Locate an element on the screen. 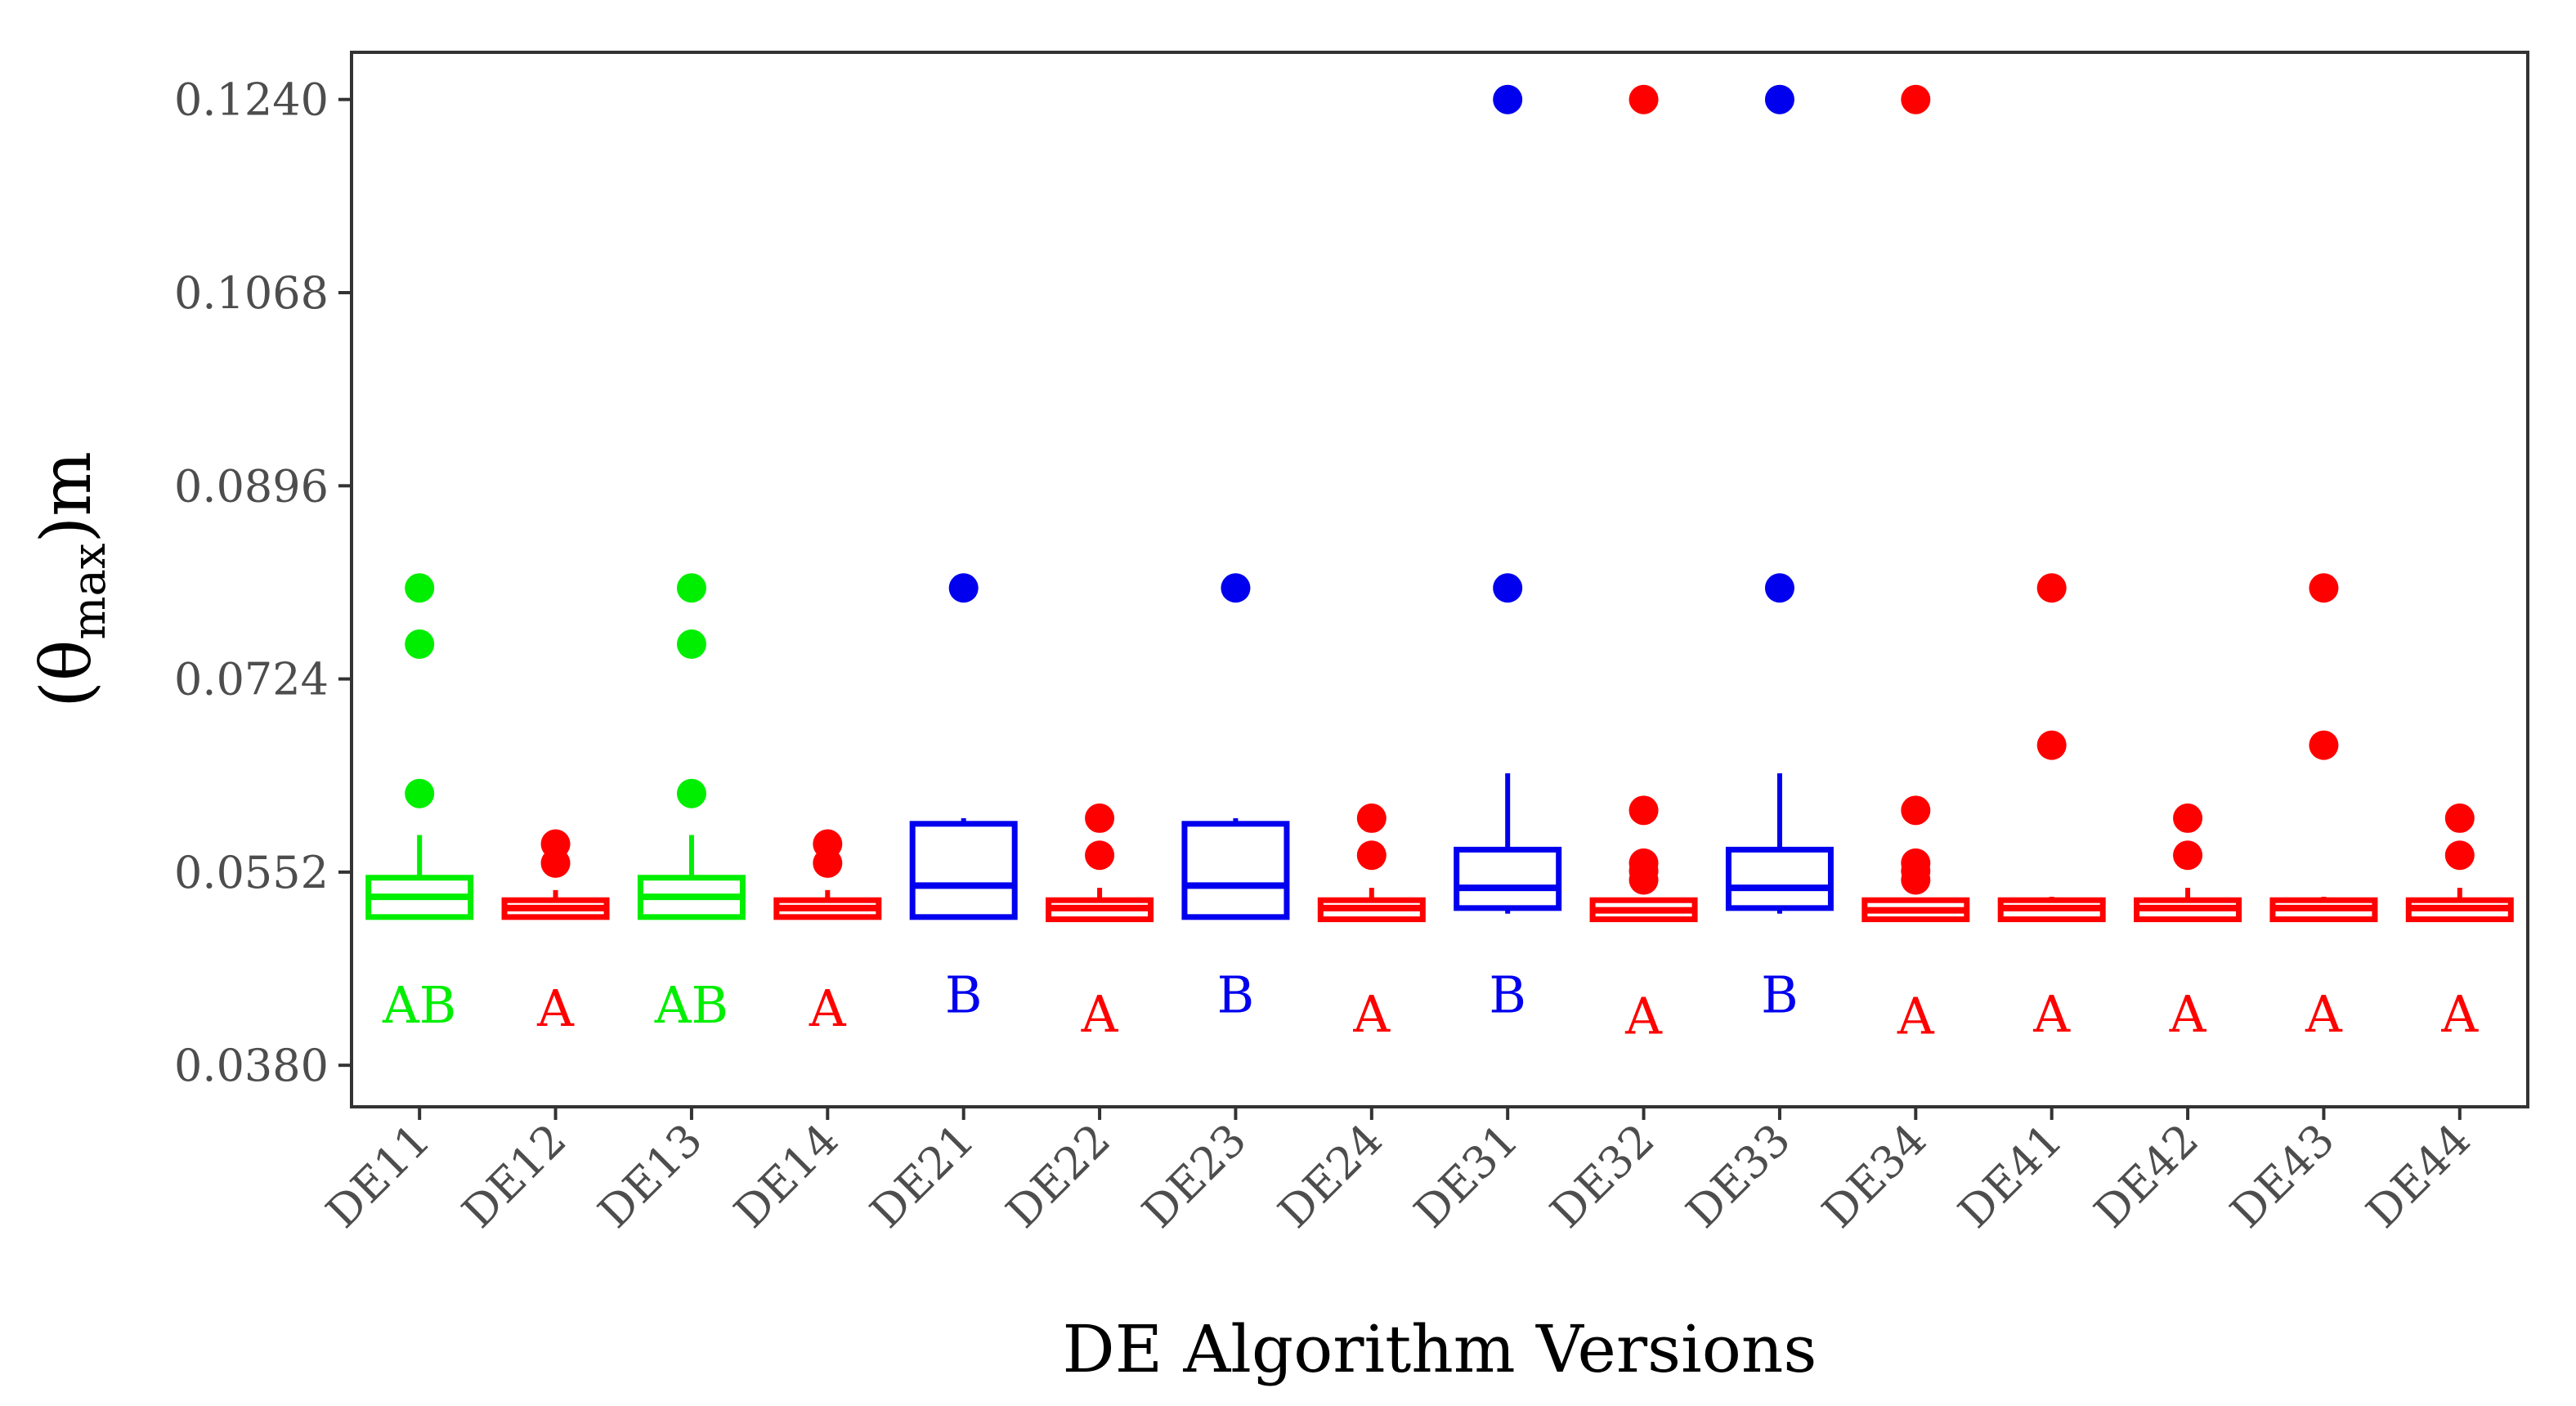 This screenshot has height=1406, width=2576. box-de11 is located at coordinates (419, 746).